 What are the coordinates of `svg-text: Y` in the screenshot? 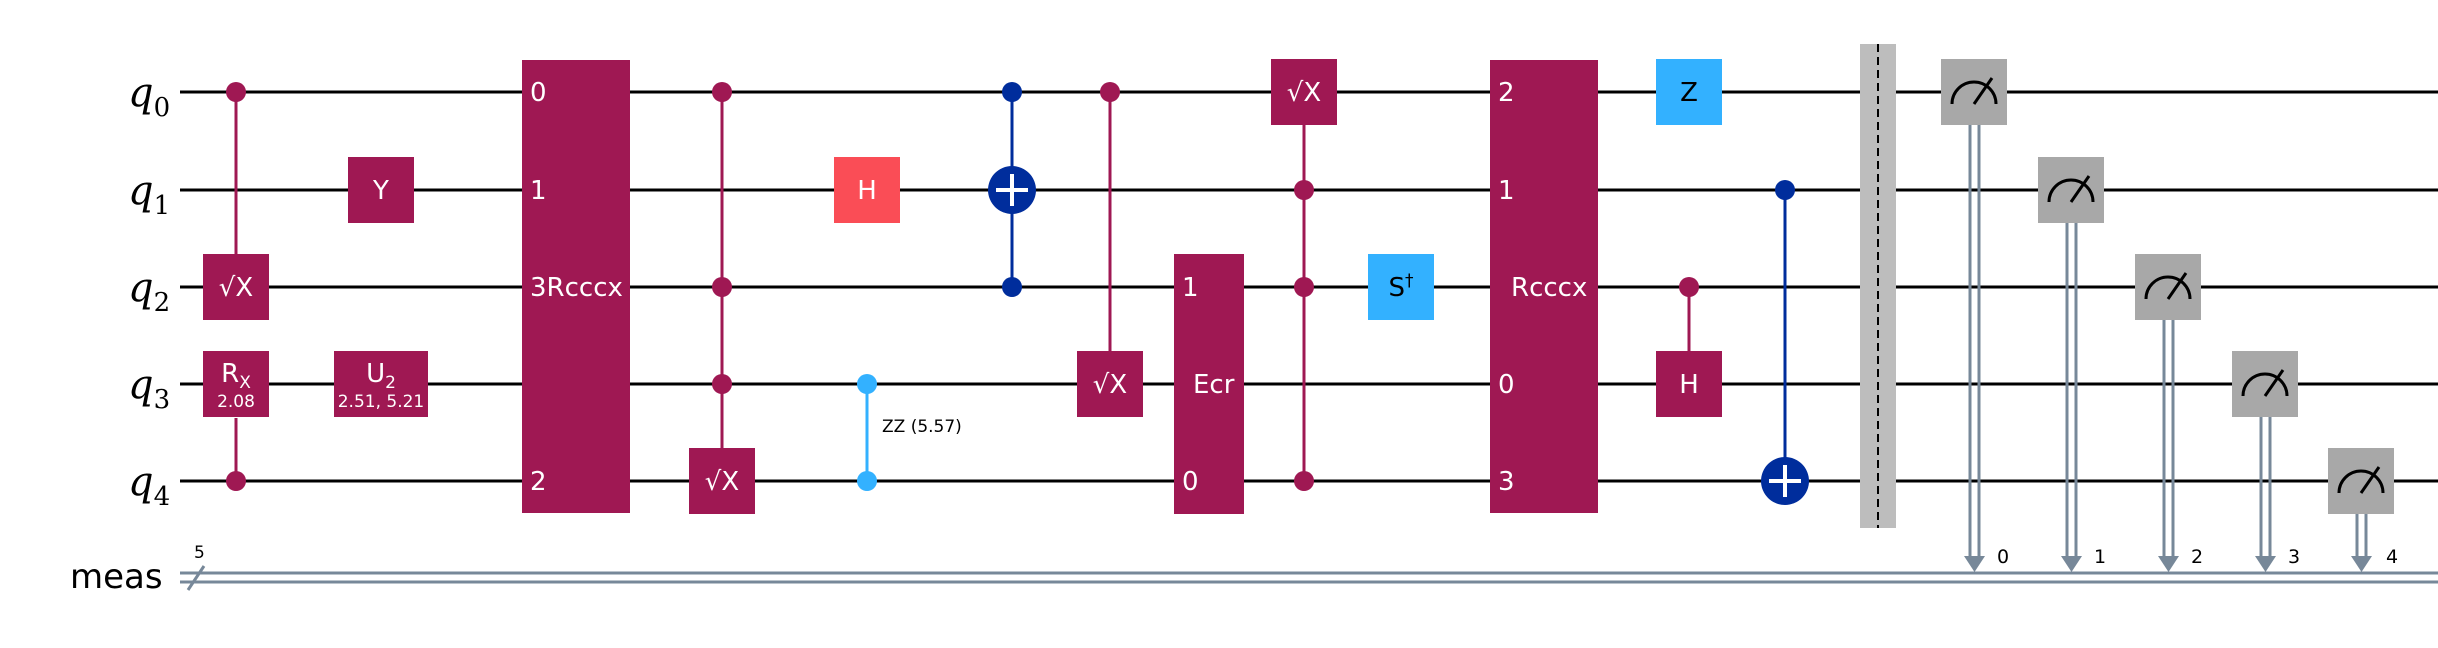 It's located at (380, 191).